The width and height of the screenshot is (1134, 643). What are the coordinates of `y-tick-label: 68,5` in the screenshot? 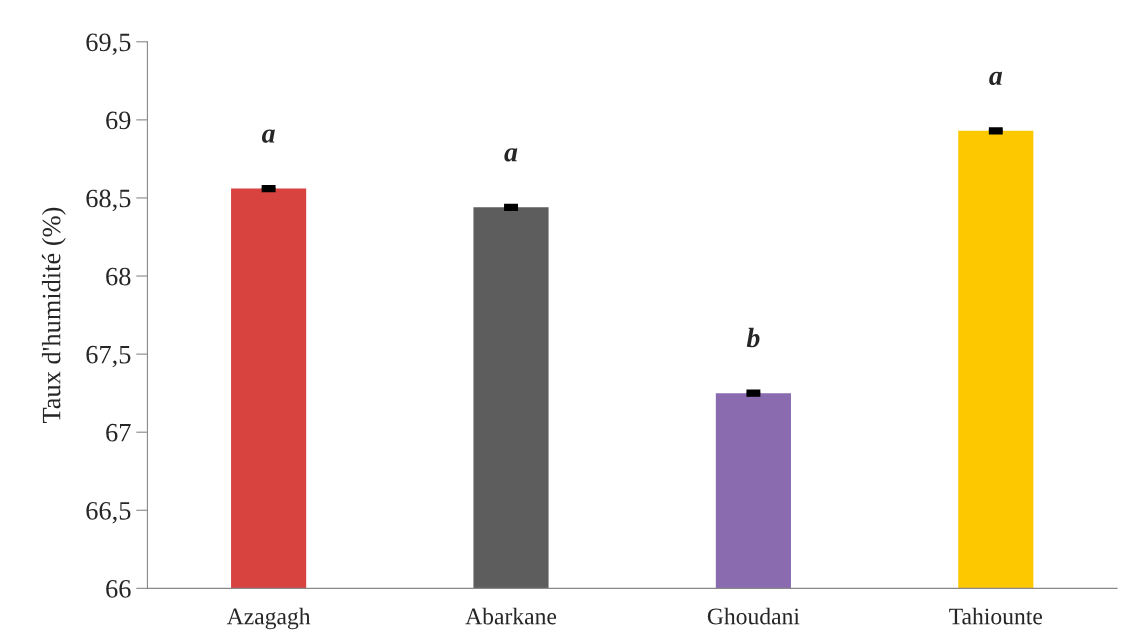 It's located at (108, 200).